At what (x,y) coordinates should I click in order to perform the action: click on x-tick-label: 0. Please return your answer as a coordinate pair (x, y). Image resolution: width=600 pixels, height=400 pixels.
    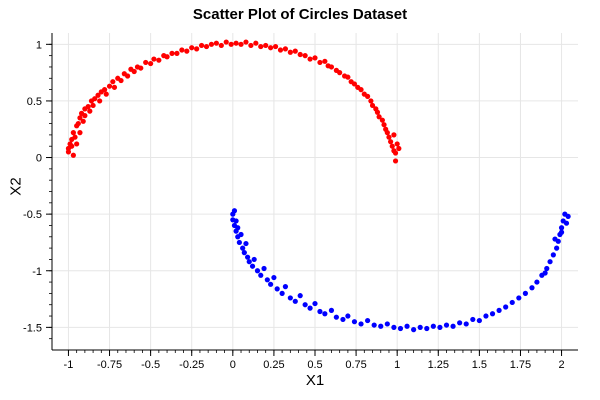
    Looking at the image, I should click on (233, 365).